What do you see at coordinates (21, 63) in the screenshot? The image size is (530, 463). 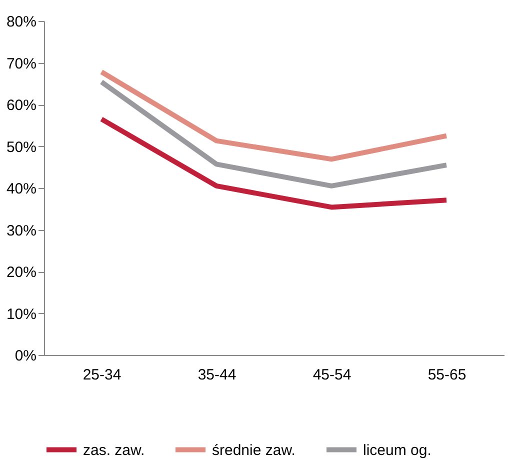 I see `y-tick-label: 70%` at bounding box center [21, 63].